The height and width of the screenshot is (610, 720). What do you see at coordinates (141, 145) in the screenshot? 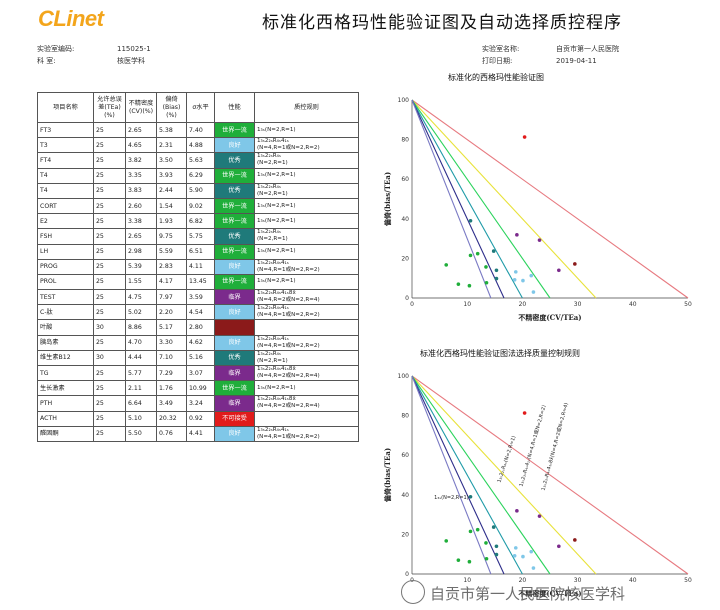
I see `cell-cv: 4.65` at bounding box center [141, 145].